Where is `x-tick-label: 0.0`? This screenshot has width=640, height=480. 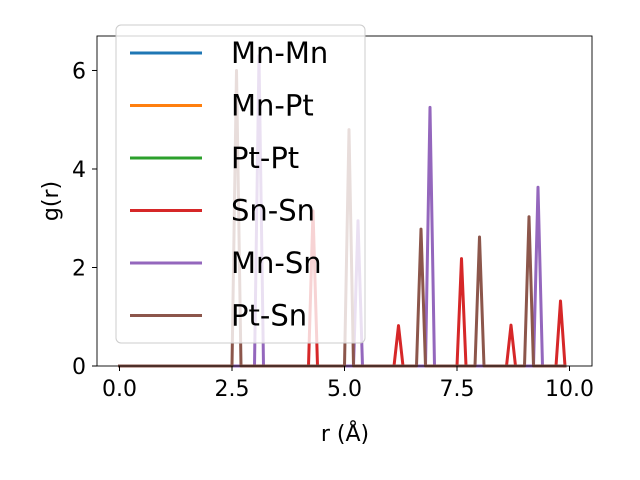 x-tick-label: 0.0 is located at coordinates (119, 389).